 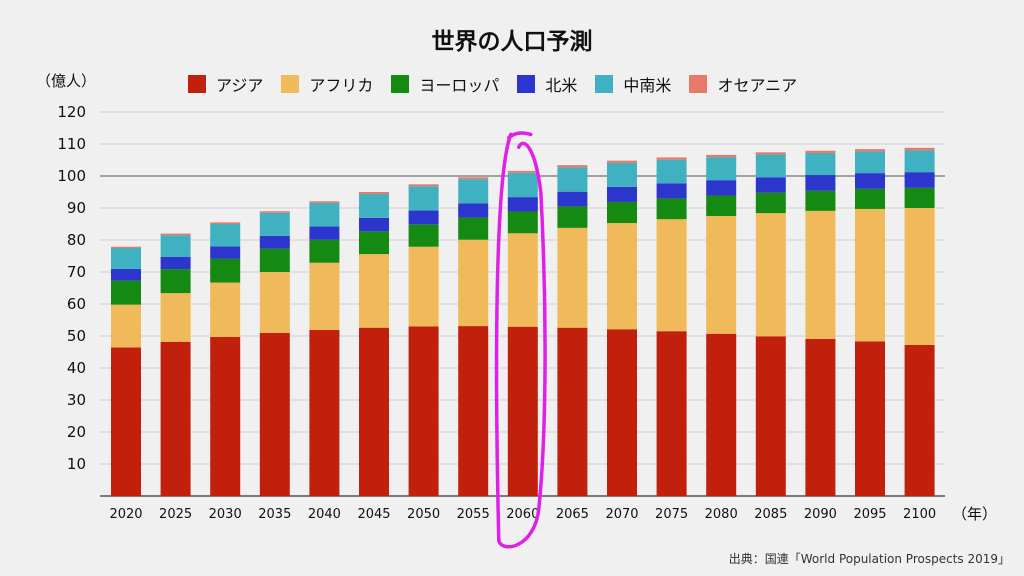 I want to click on legend-label: 中南米, so click(x=647, y=85).